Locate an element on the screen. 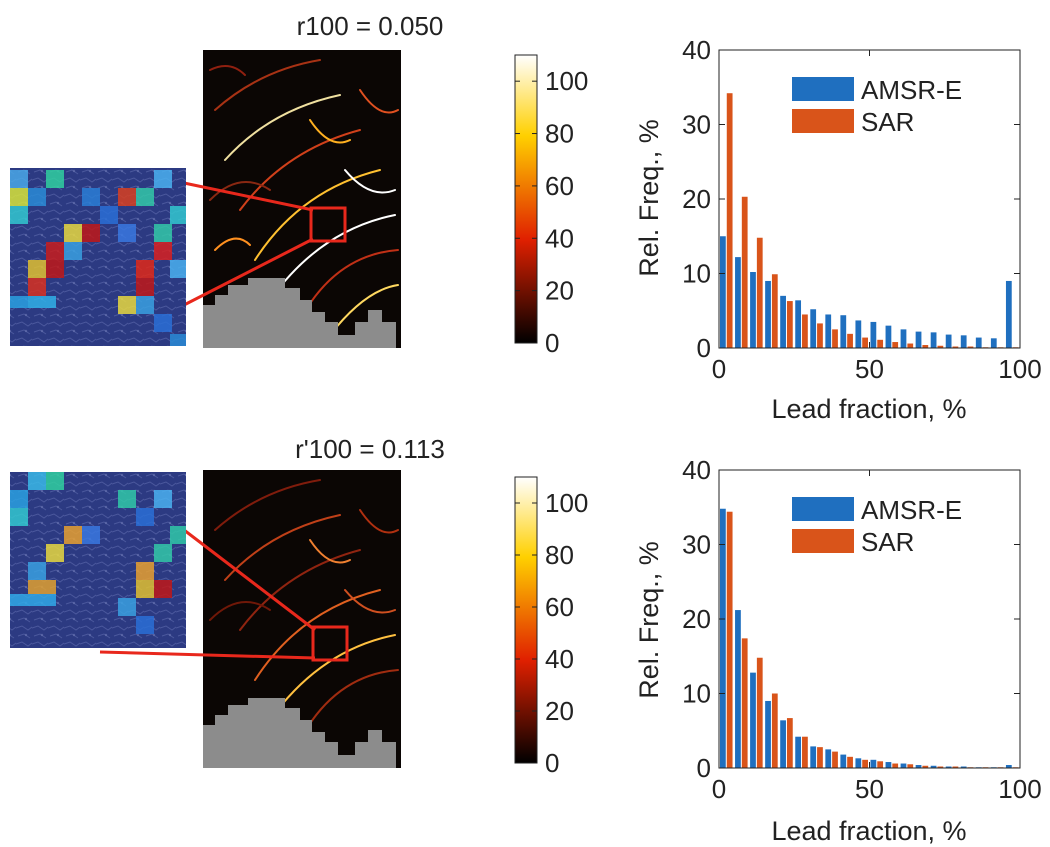 The image size is (1050, 847). map-panel-bottom: r'100 = 0.113 is located at coordinates (272, 601).